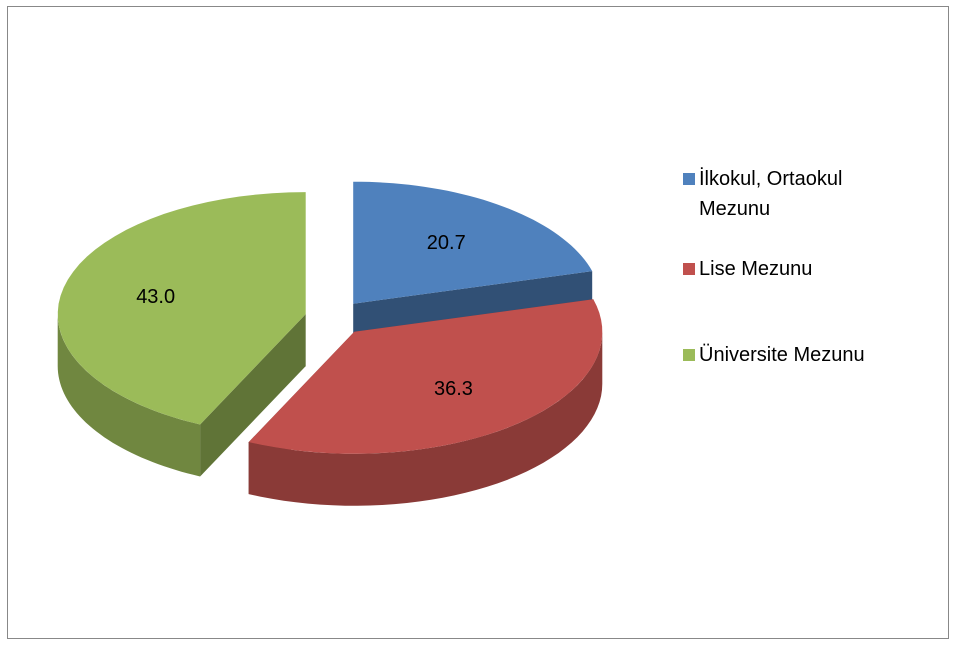  I want to click on legend-item: Lise Mezunu, so click(803, 269).